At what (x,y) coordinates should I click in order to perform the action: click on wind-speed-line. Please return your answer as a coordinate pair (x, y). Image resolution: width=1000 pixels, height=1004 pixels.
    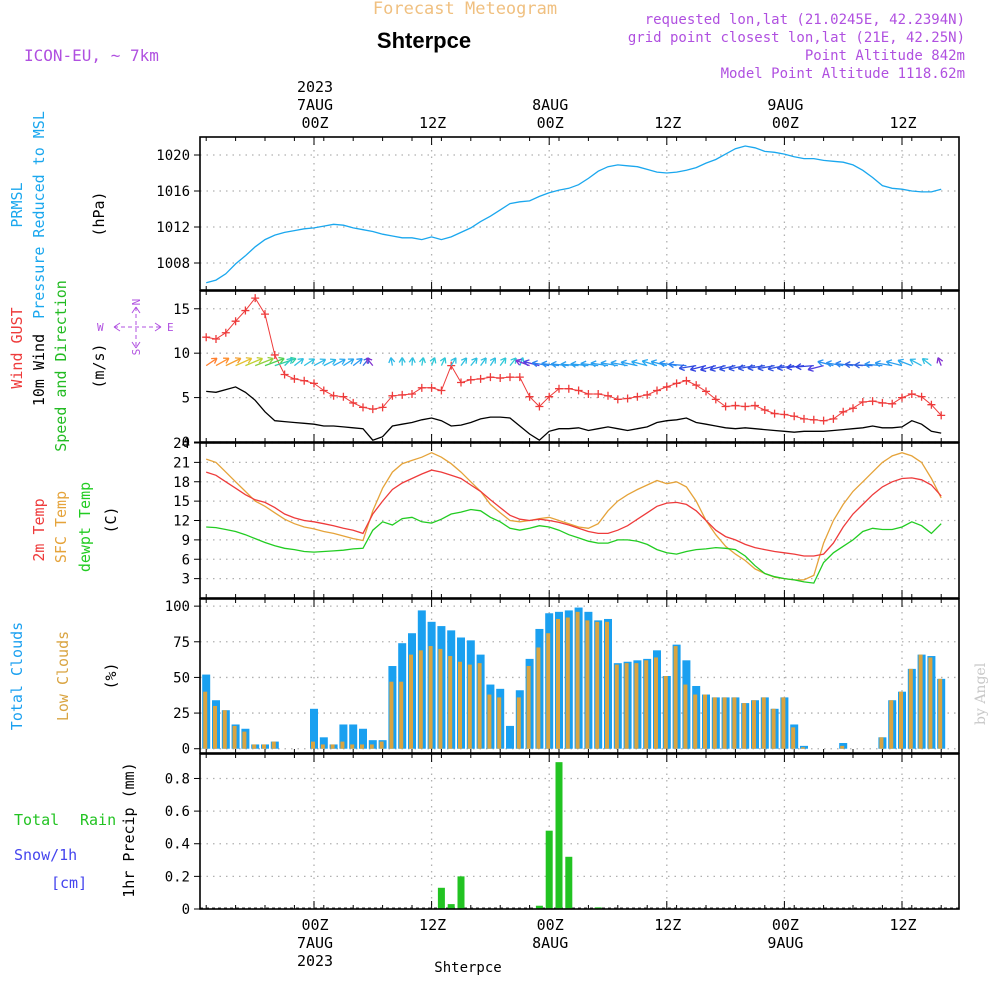
    Looking at the image, I should click on (574, 414).